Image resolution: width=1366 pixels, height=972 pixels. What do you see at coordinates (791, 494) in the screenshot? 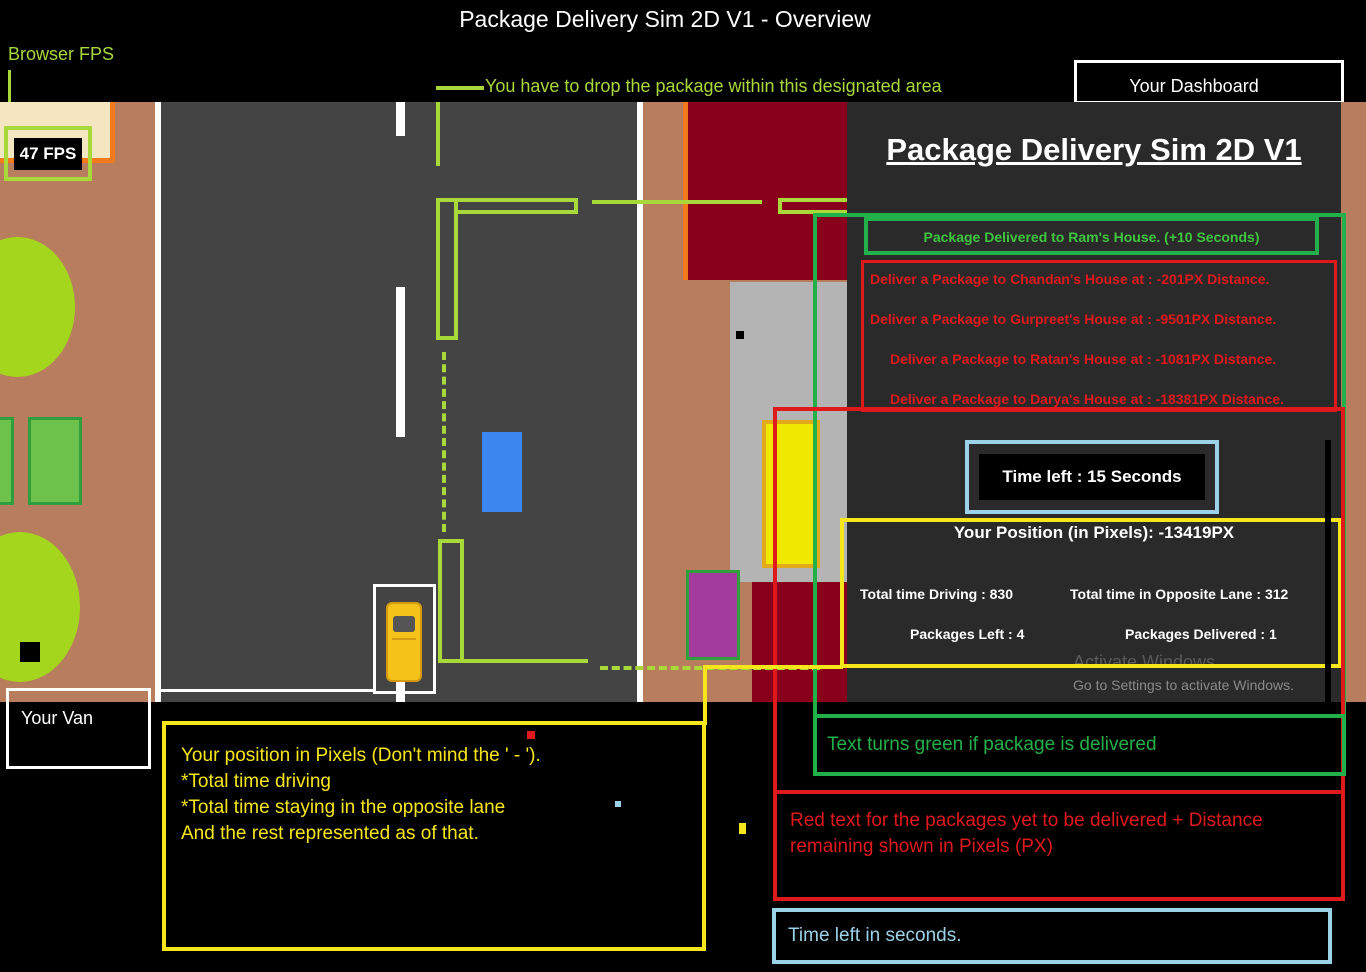
I see `house-yellow` at bounding box center [791, 494].